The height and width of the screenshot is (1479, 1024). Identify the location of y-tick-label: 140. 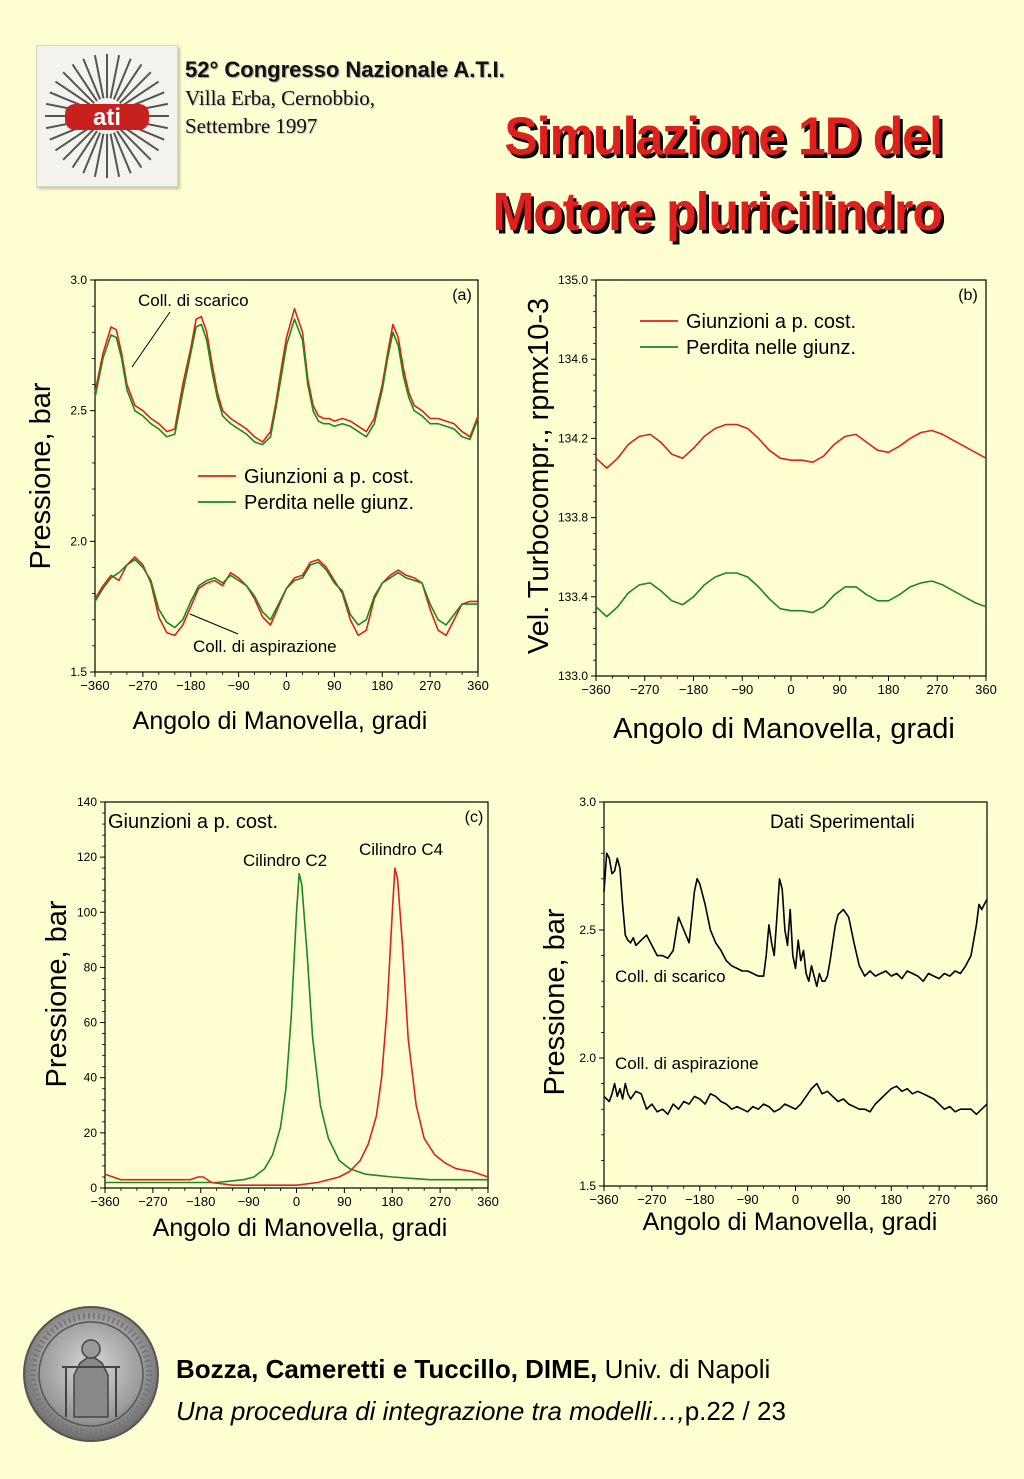
(87, 802).